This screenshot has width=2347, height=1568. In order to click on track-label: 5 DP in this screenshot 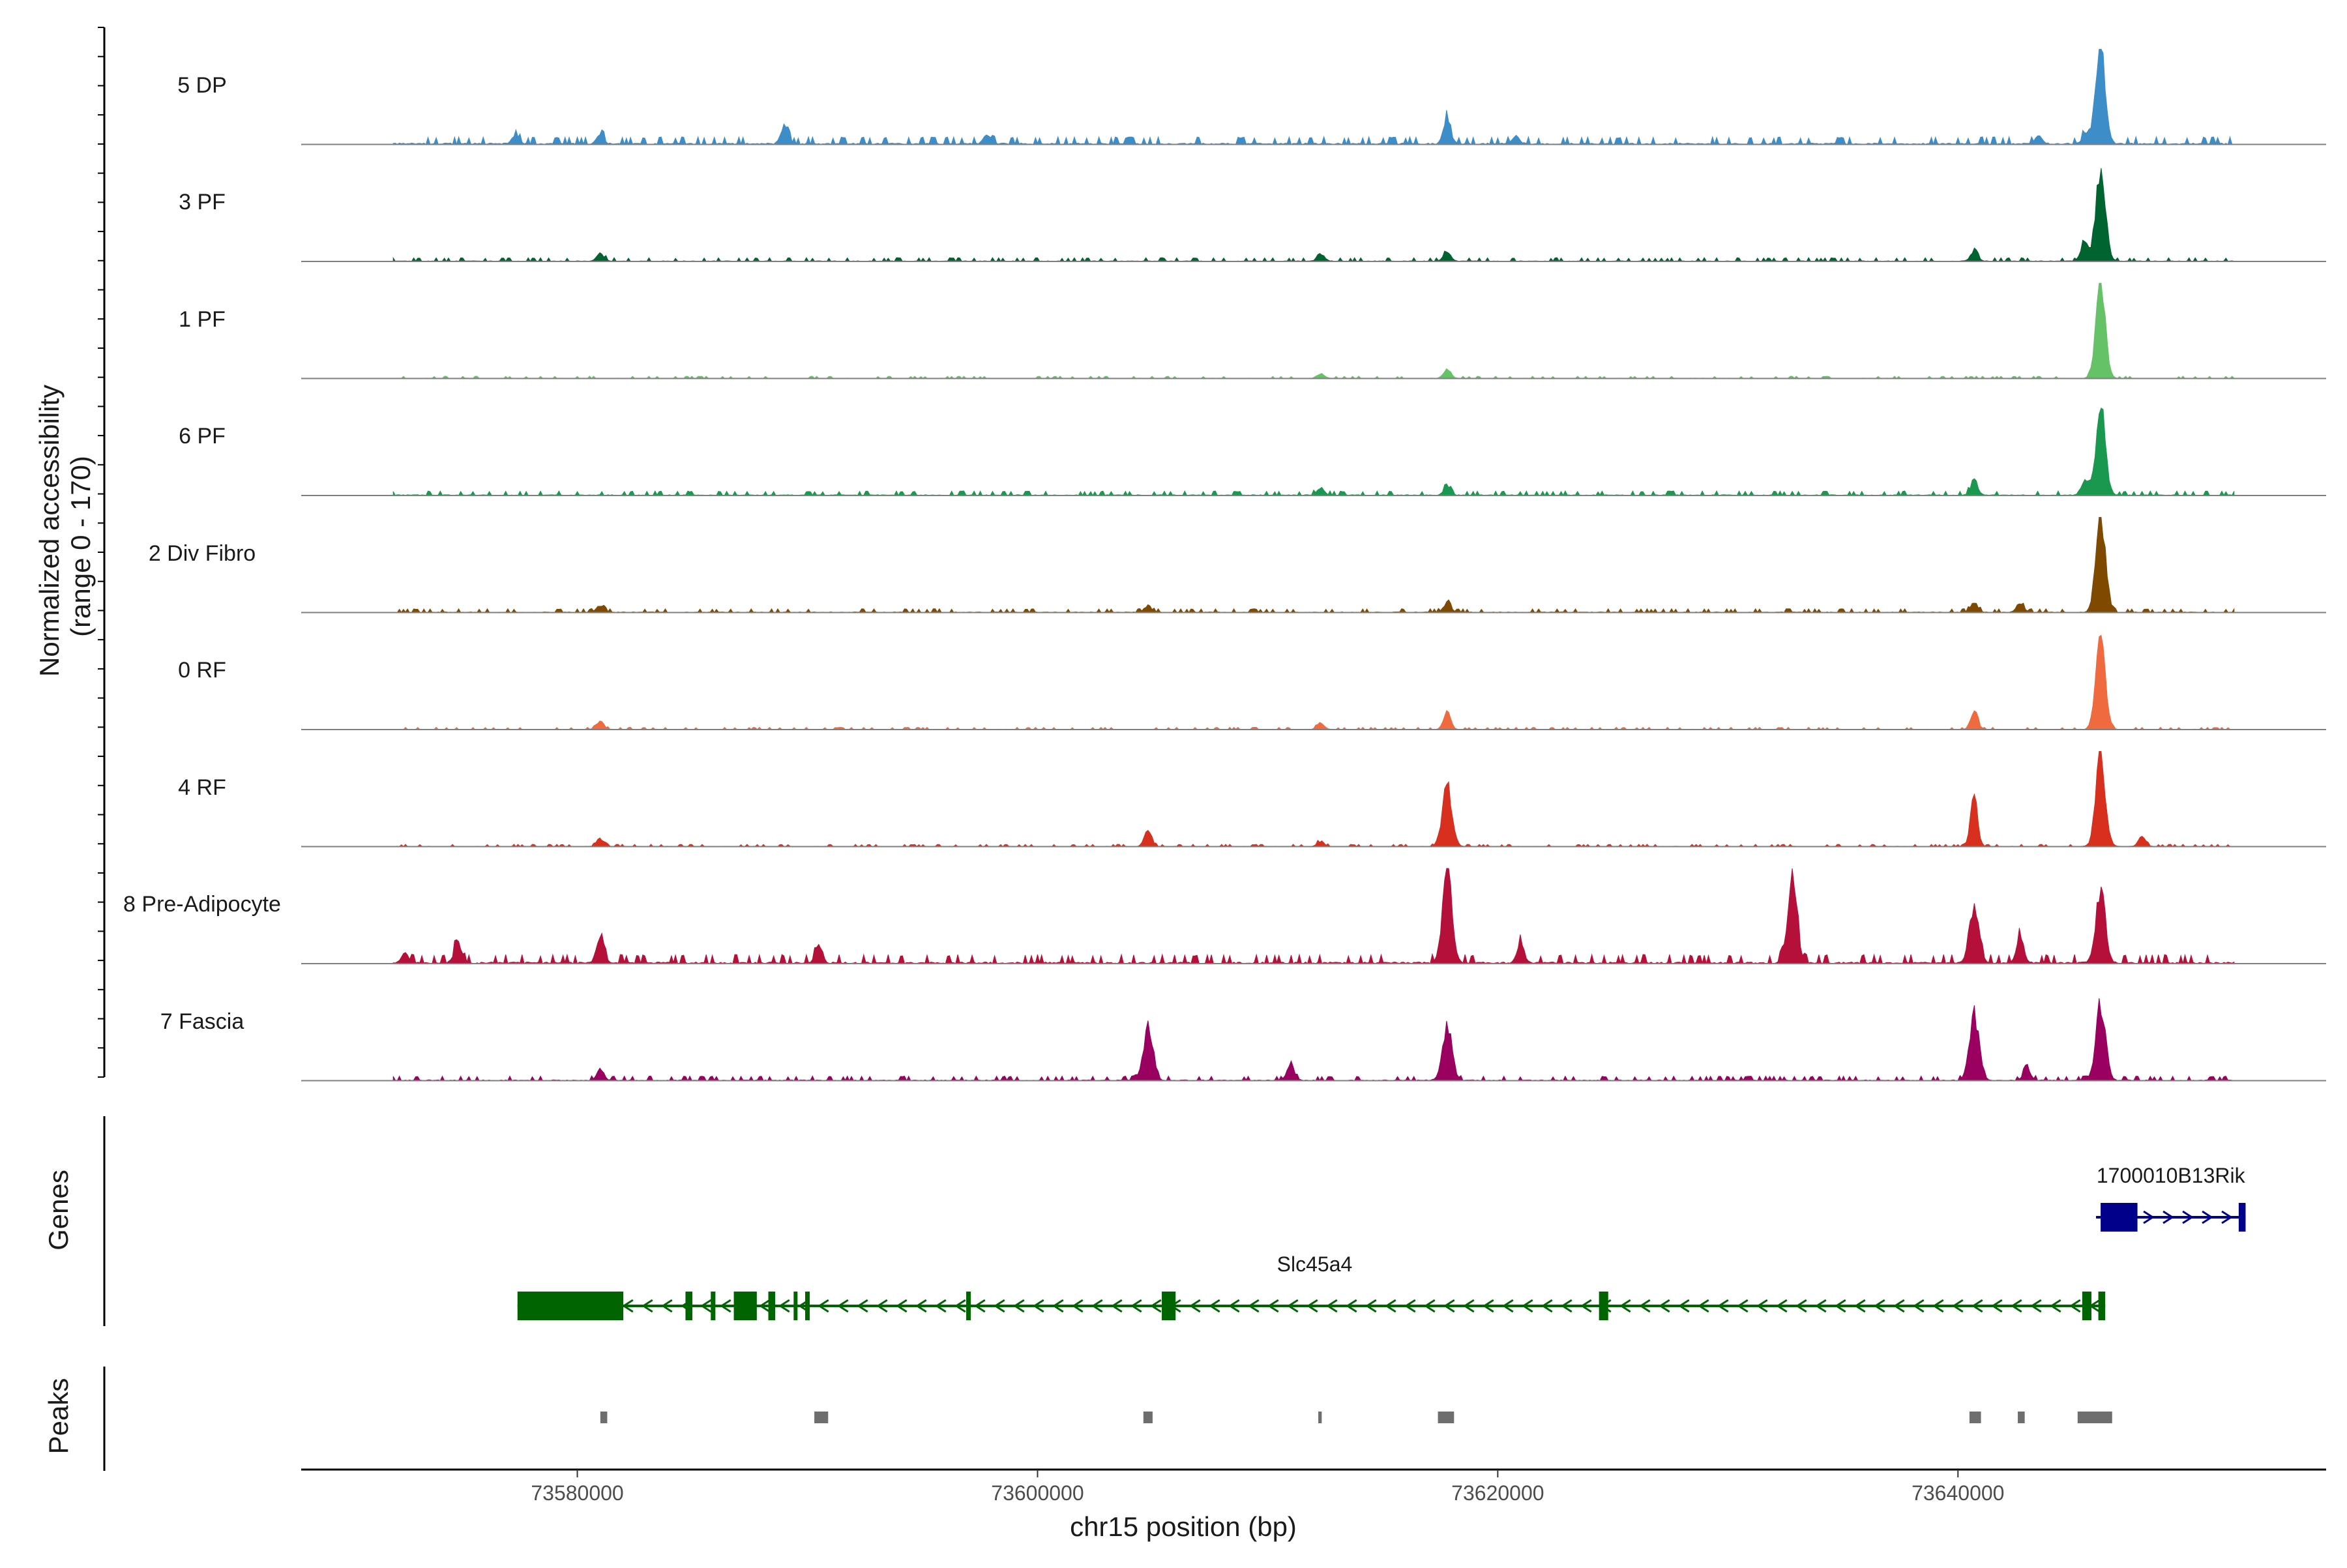, I will do `click(202, 85)`.